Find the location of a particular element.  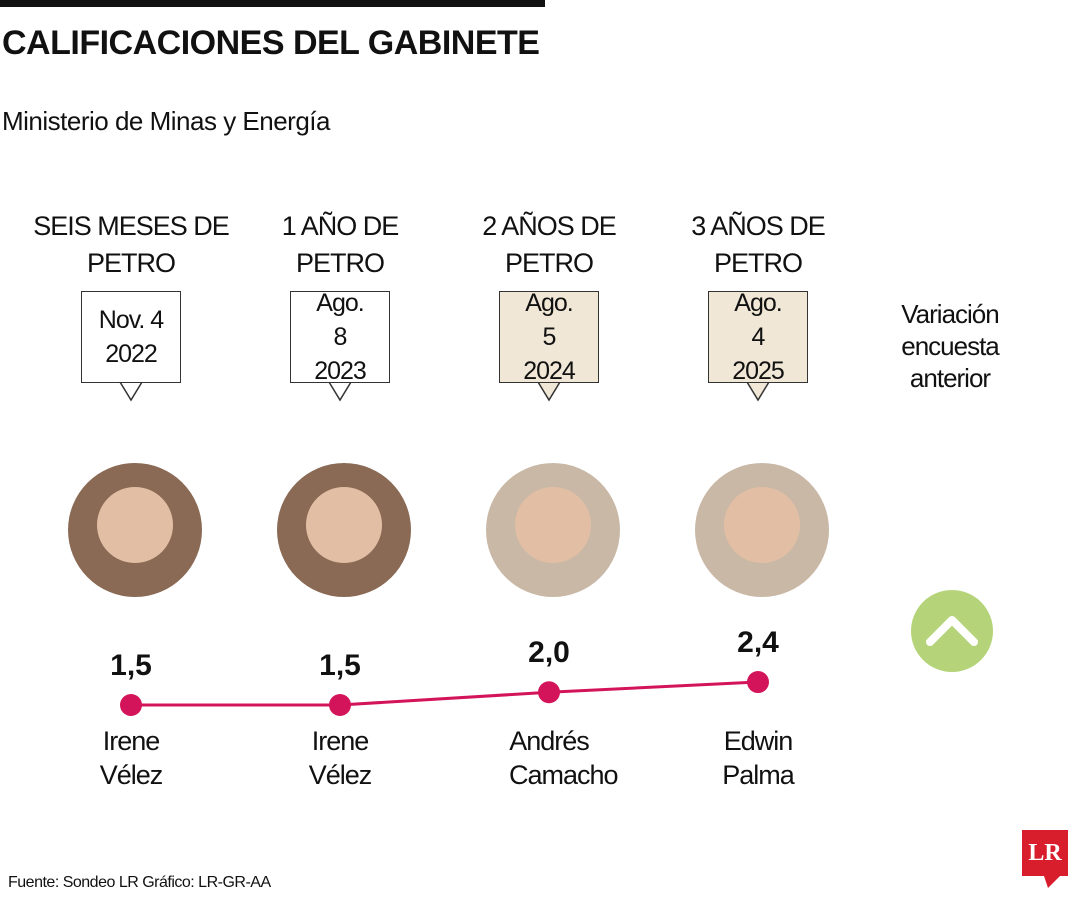

date-box: Ago. 8 2023 is located at coordinates (340, 337).